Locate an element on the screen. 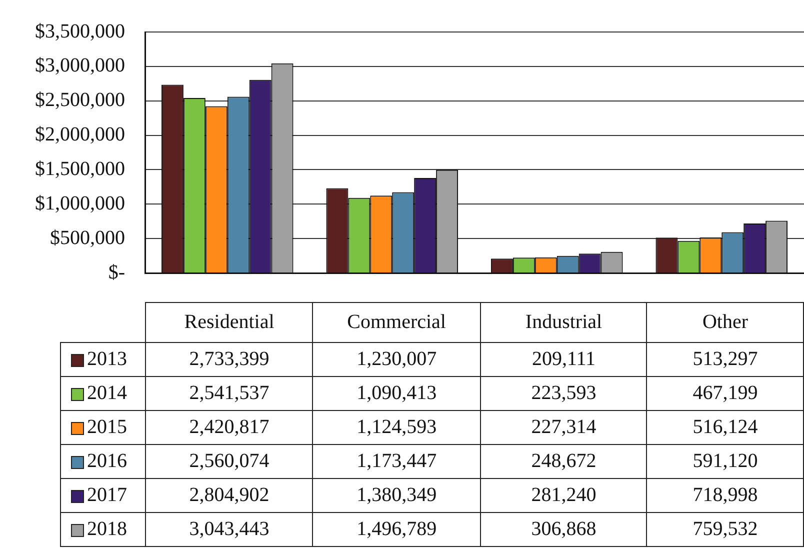  data-label: 306,868 is located at coordinates (563, 529).